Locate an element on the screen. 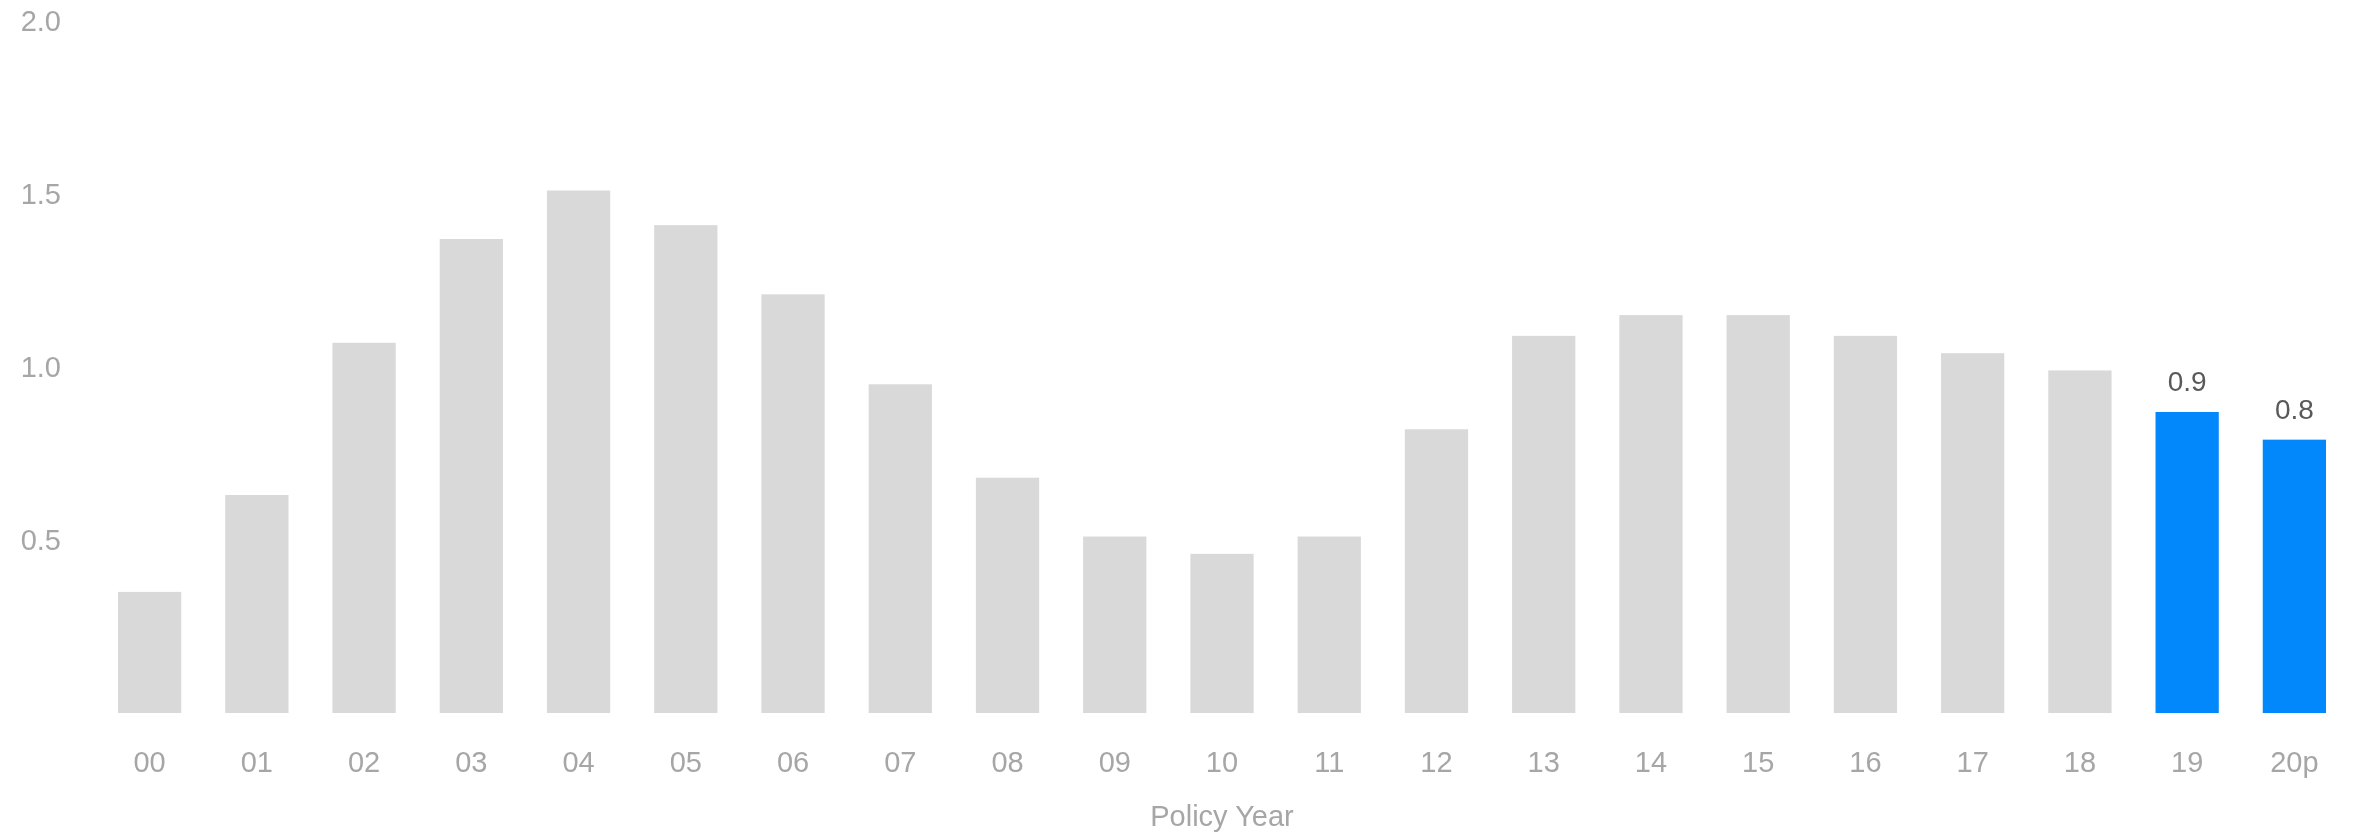  x-tick-label: 20p is located at coordinates (2294, 762).